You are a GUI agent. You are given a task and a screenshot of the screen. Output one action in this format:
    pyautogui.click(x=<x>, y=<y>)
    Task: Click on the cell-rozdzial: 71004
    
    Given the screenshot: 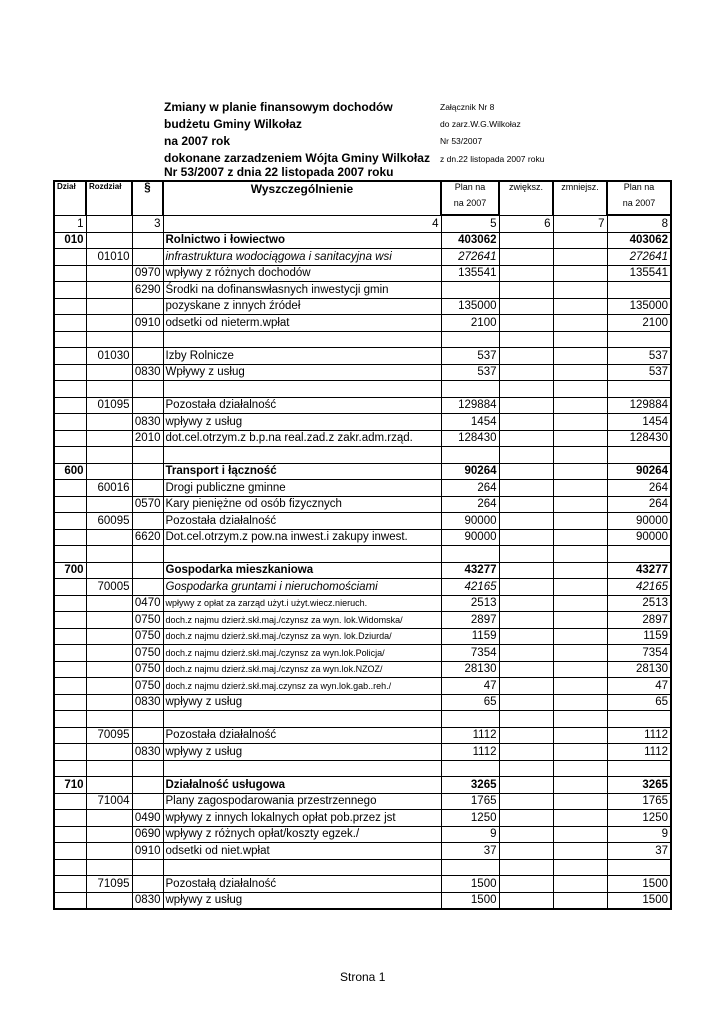 What is the action you would take?
    pyautogui.click(x=109, y=801)
    